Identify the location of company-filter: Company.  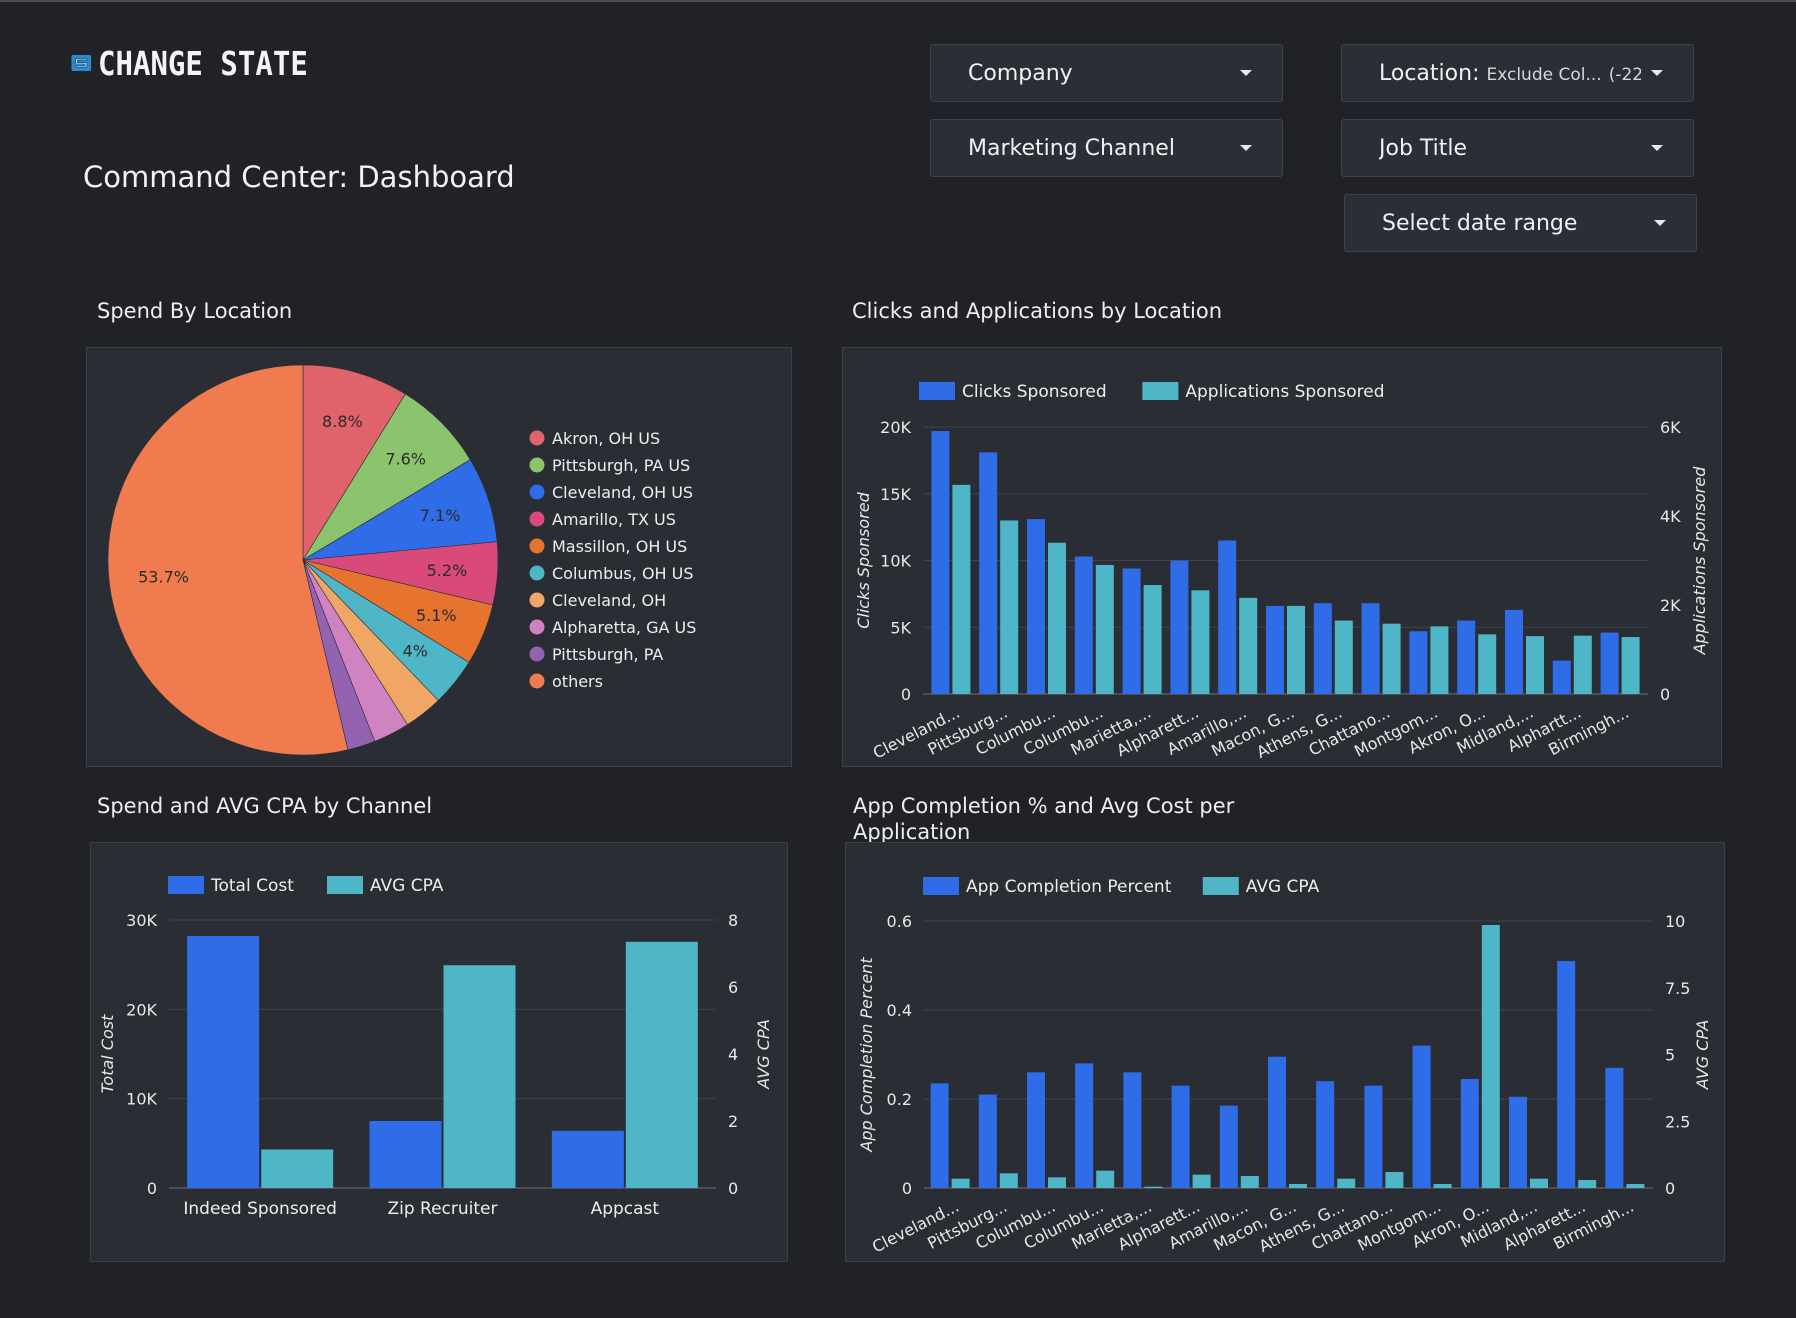
(1106, 73).